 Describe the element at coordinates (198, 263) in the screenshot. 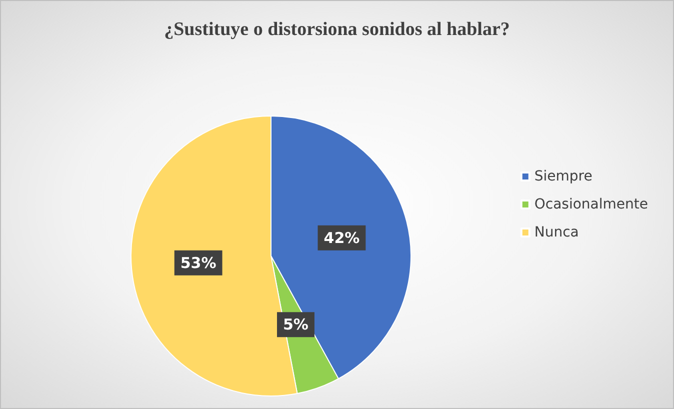

I see `data-label: 53%` at that location.